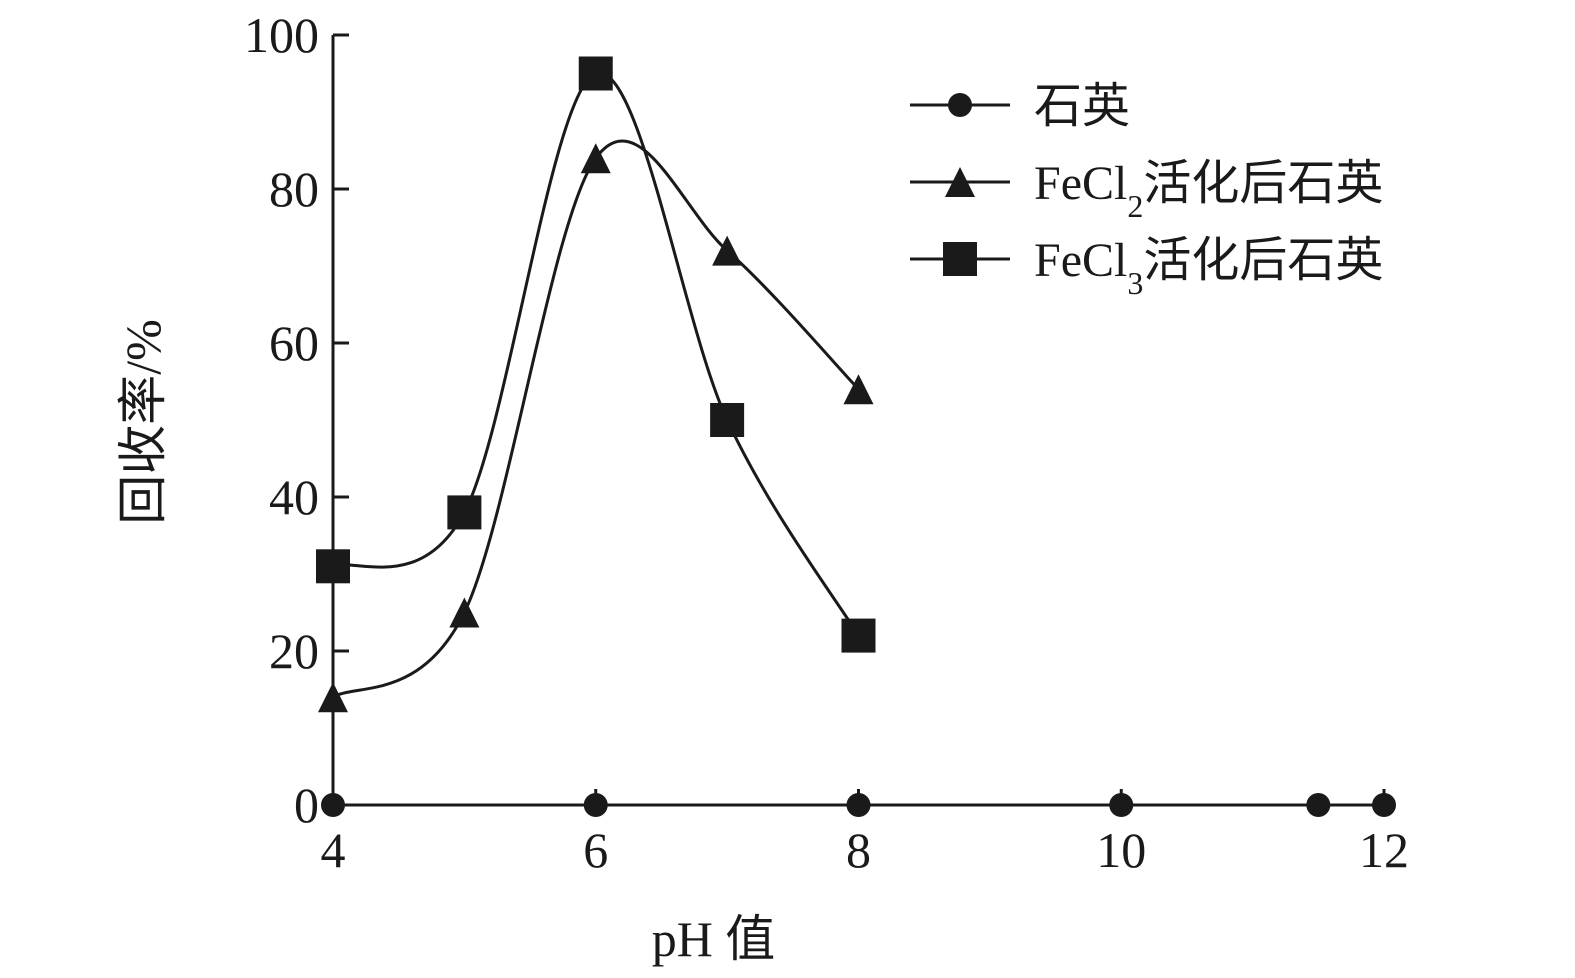 The width and height of the screenshot is (1575, 978). What do you see at coordinates (1384, 850) in the screenshot?
I see `x-tick-label: 12` at bounding box center [1384, 850].